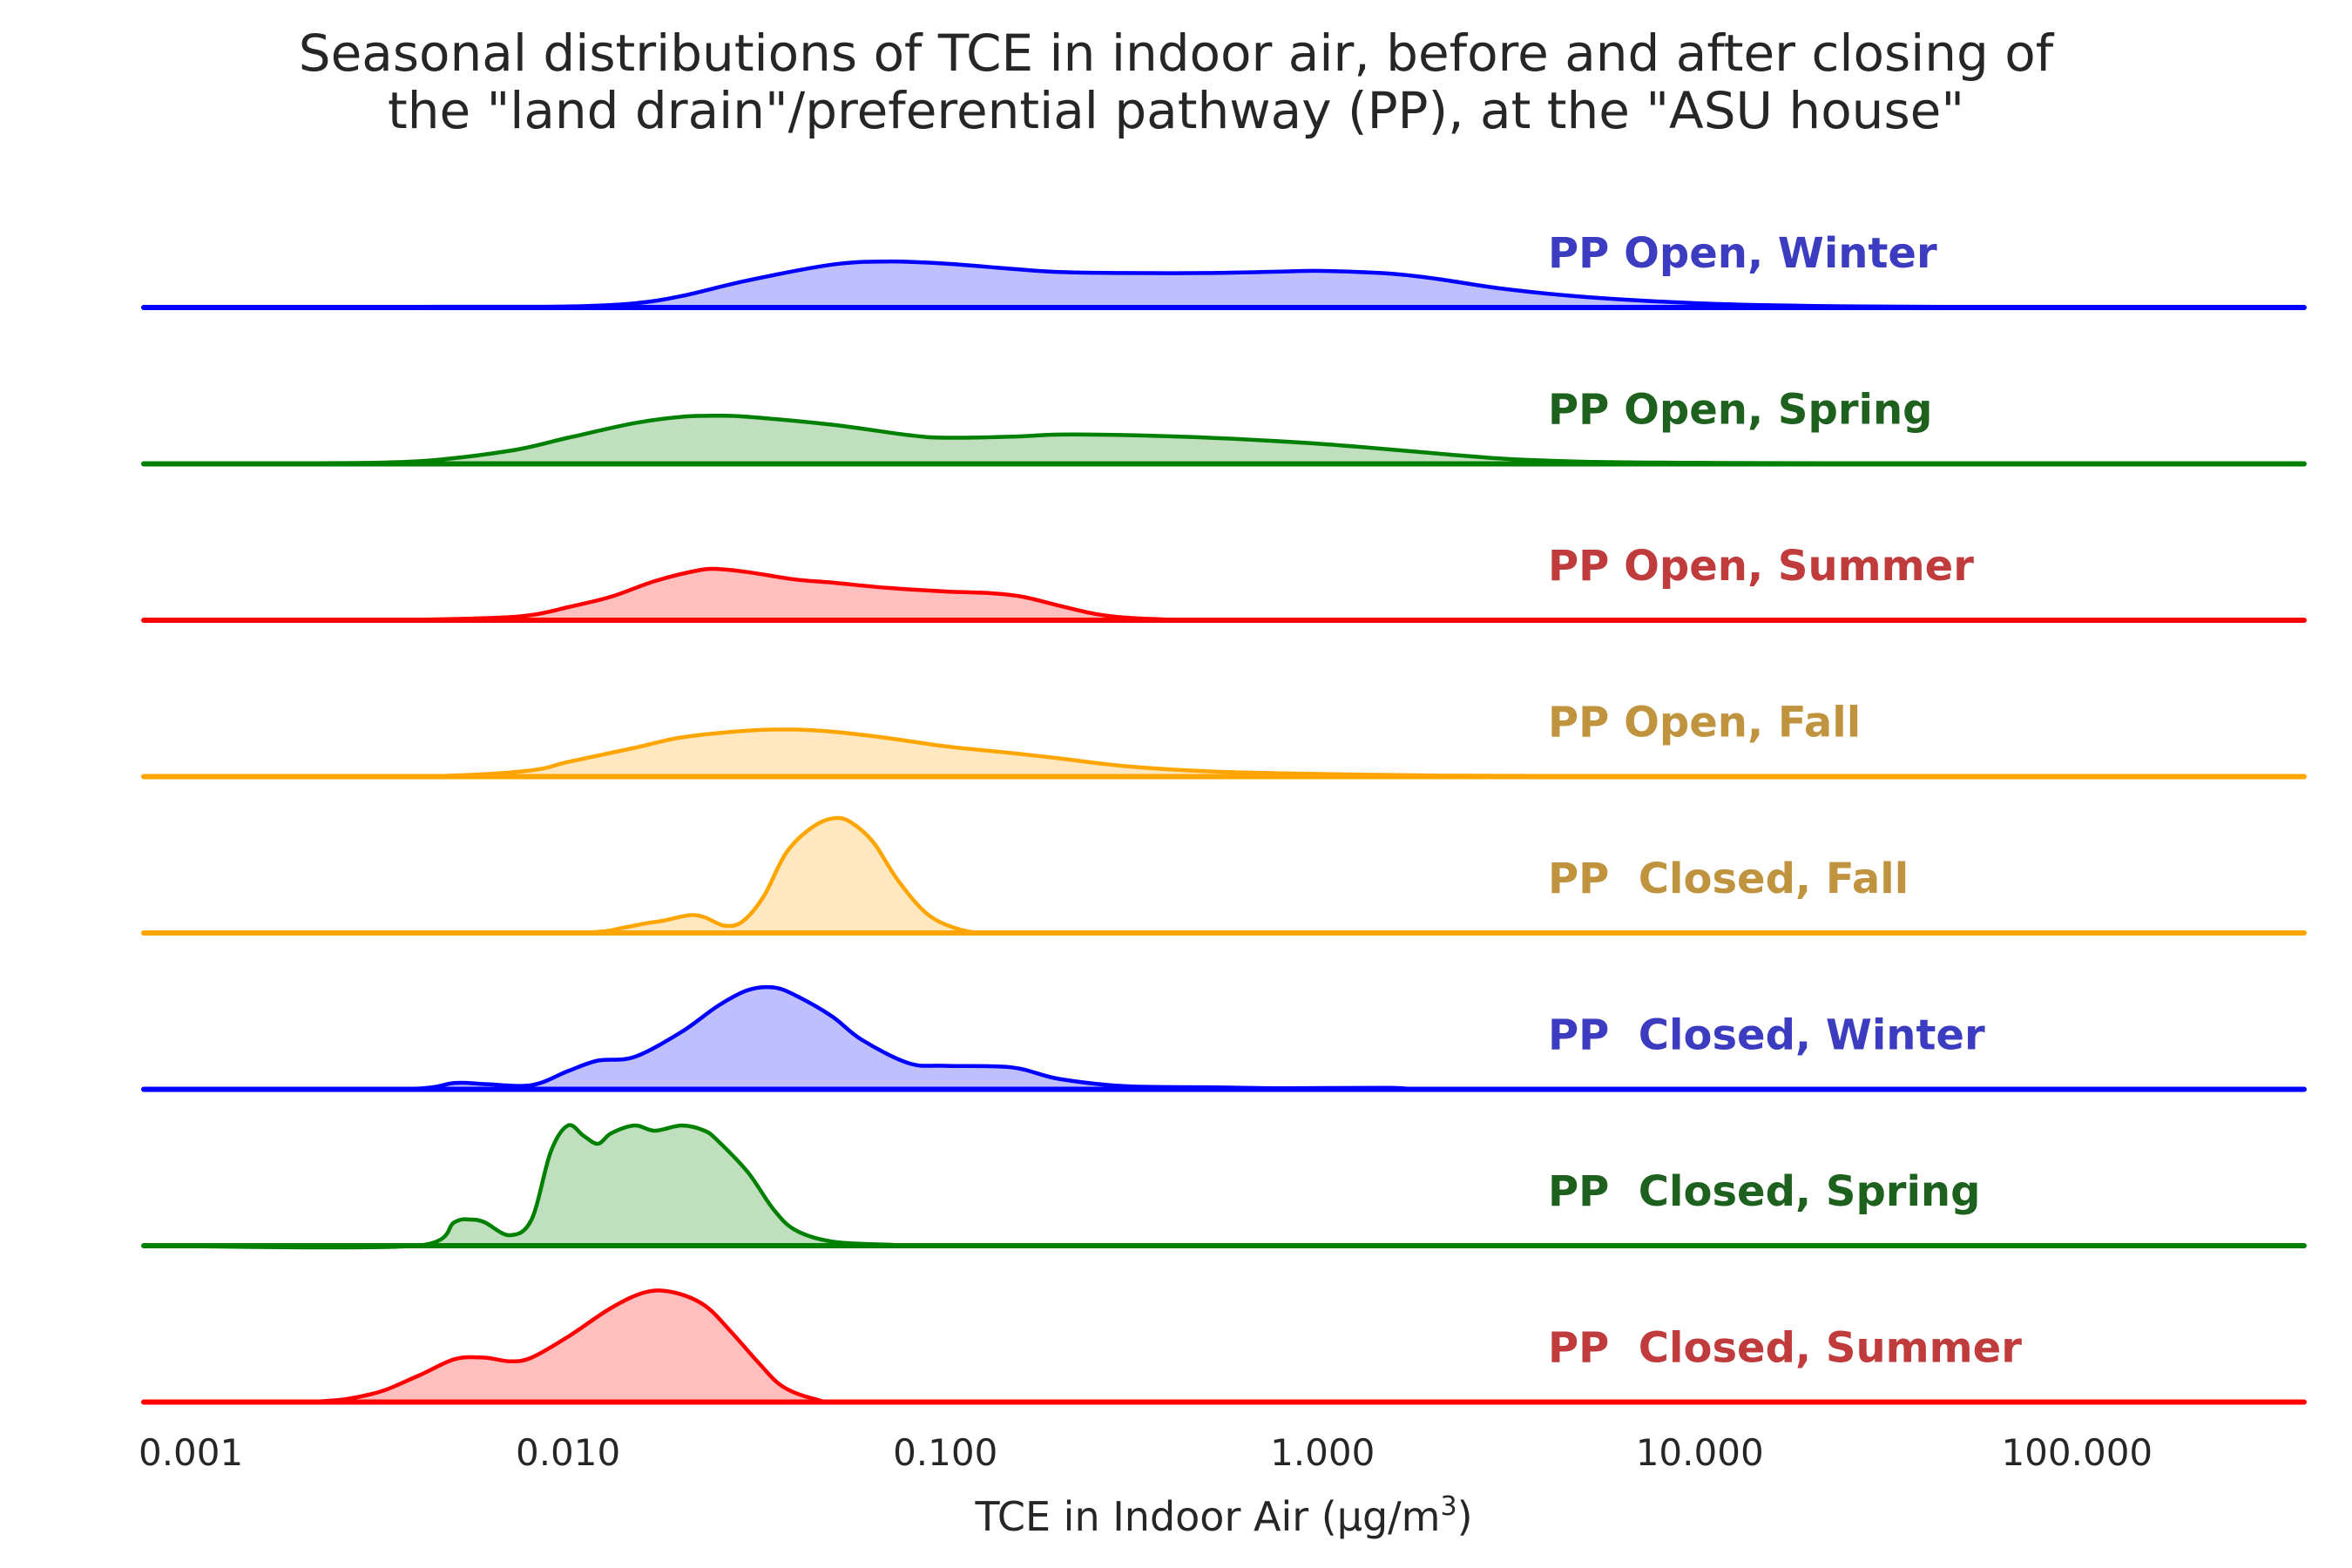 This screenshot has height=1568, width=2352. I want to click on x-tick-label: 1.000, so click(1322, 1452).